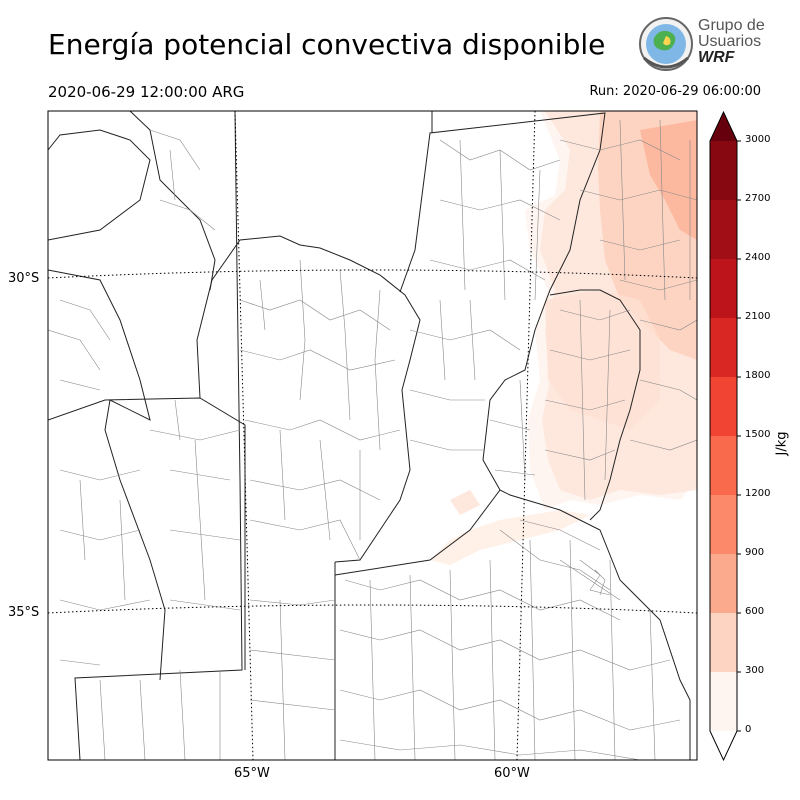 Image resolution: width=800 pixels, height=800 pixels. What do you see at coordinates (716, 57) in the screenshot?
I see `logo-line-3: WRF` at bounding box center [716, 57].